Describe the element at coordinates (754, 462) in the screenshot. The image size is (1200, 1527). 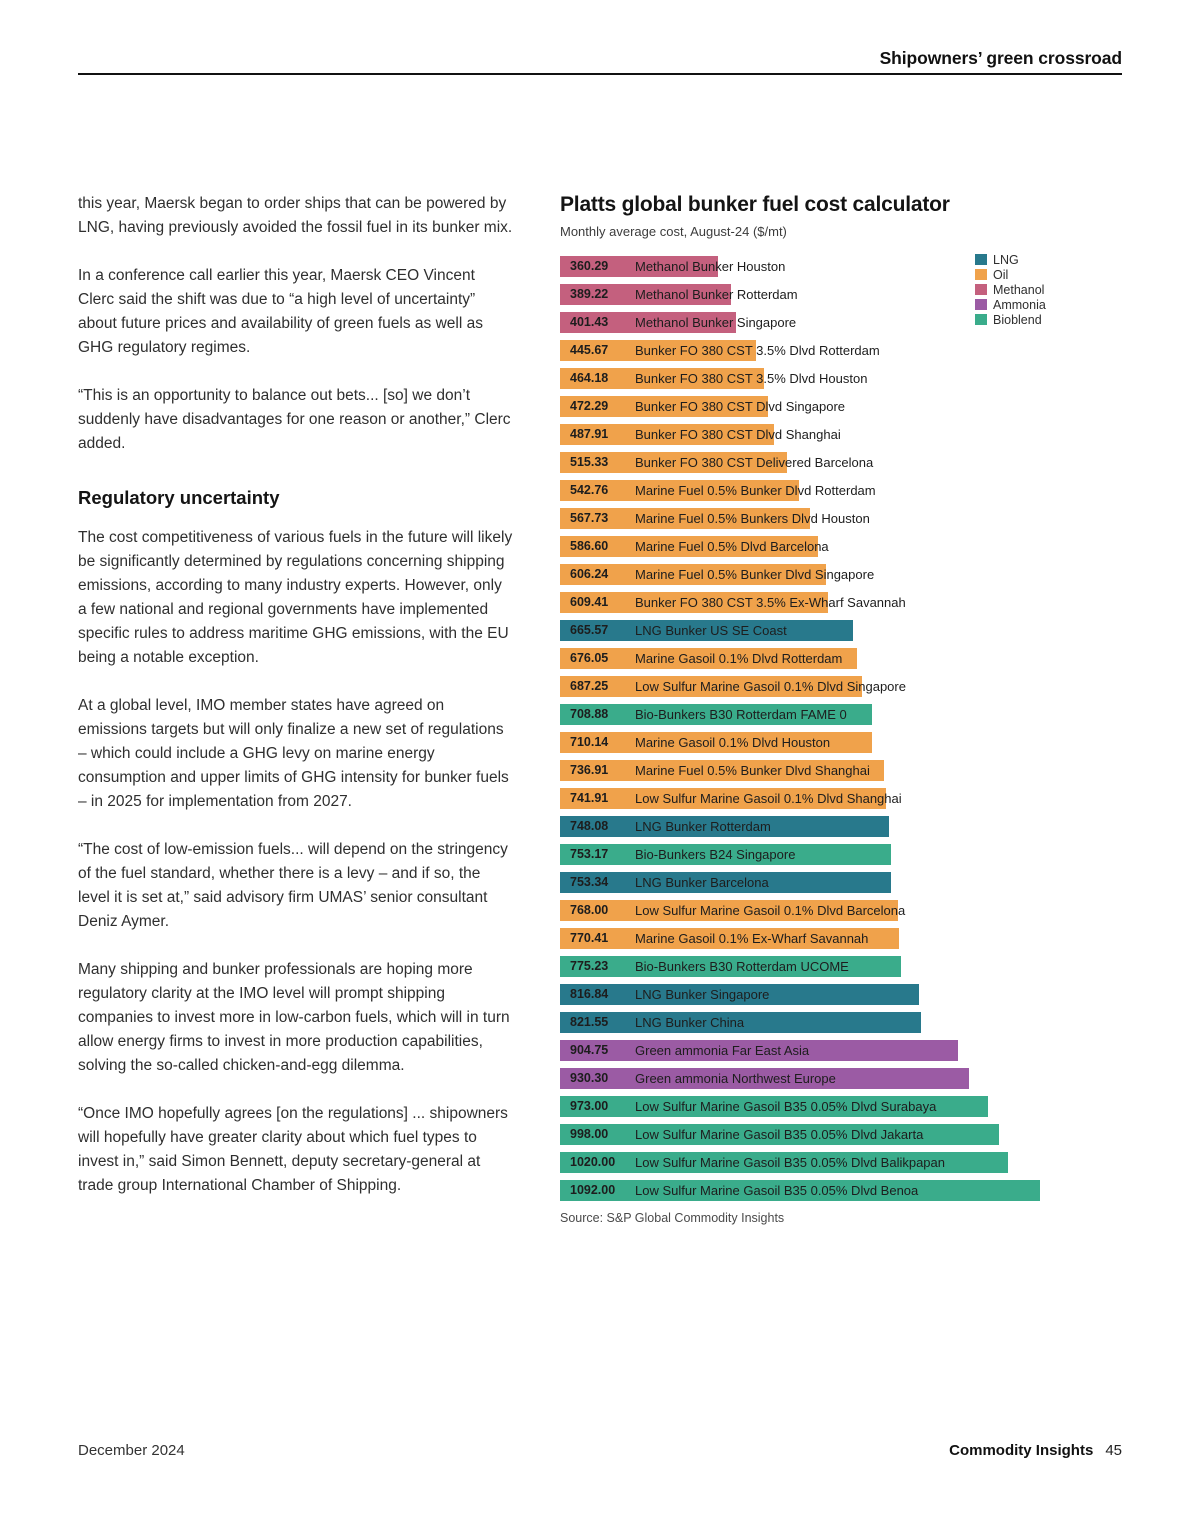
I see `bar-label: Bunker FO 380 CST Delivered Barcelona` at that location.